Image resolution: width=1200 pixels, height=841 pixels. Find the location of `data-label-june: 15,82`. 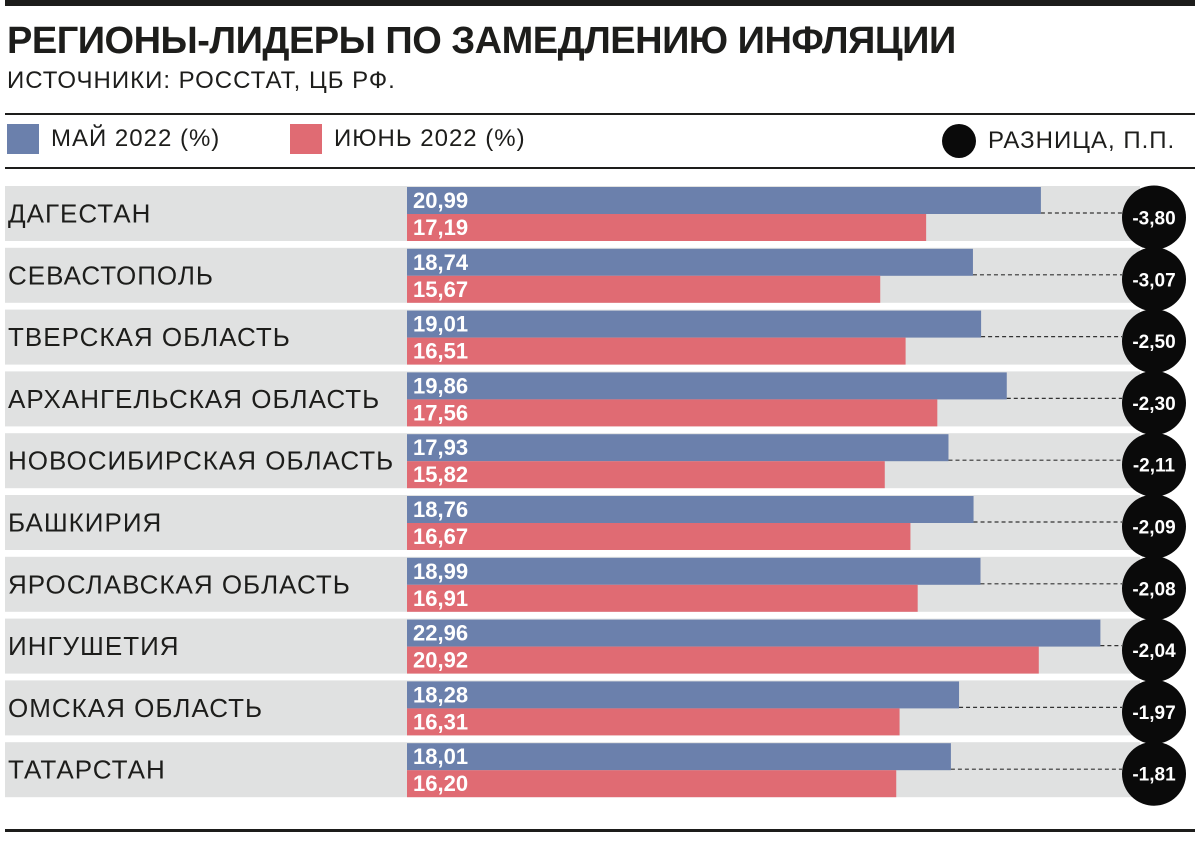

data-label-june: 15,82 is located at coordinates (440, 474).